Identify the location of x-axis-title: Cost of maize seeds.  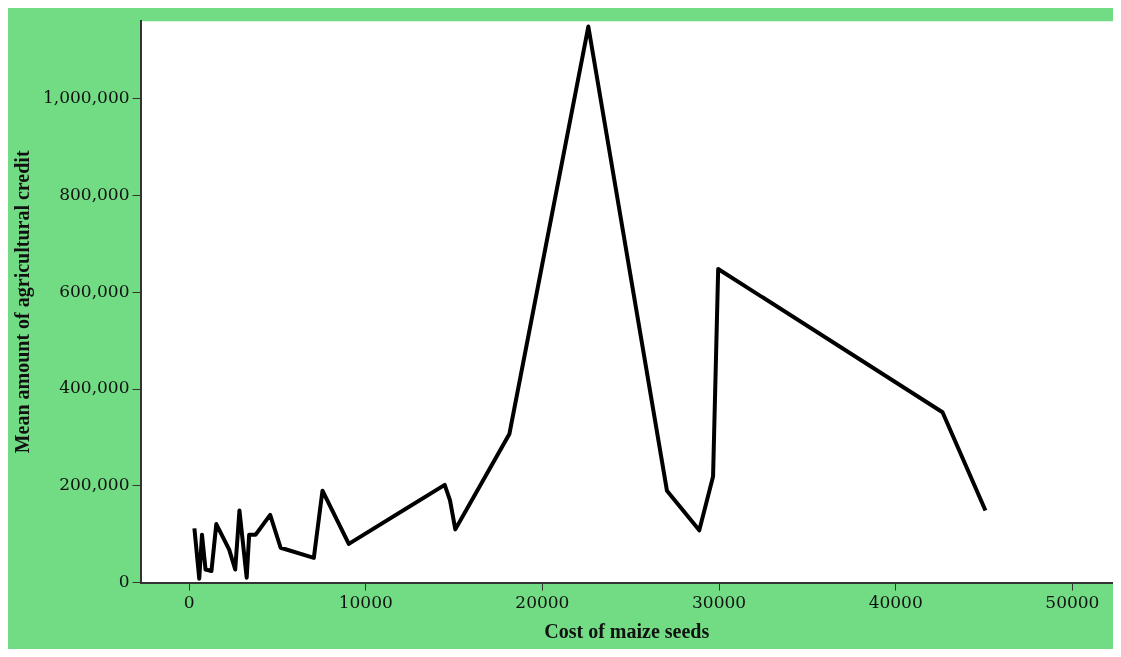
(627, 631).